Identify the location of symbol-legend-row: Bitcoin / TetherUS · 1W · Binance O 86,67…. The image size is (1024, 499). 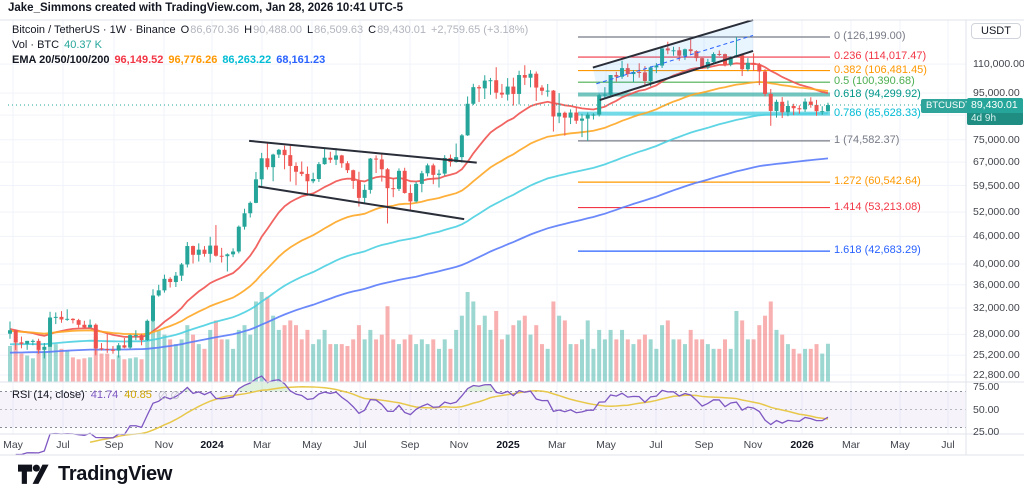
(270, 30).